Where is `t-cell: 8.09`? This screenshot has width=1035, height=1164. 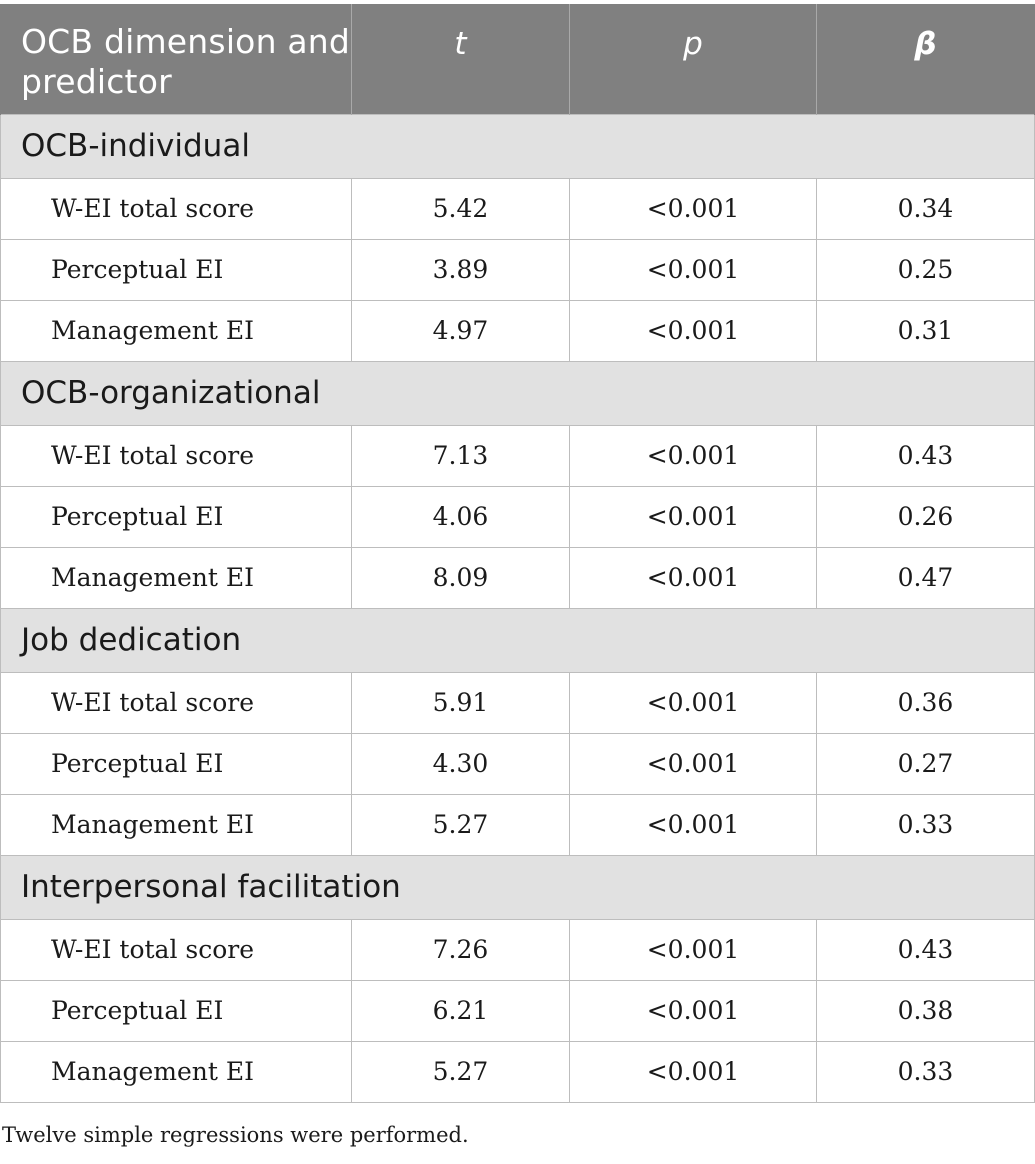 t-cell: 8.09 is located at coordinates (460, 577).